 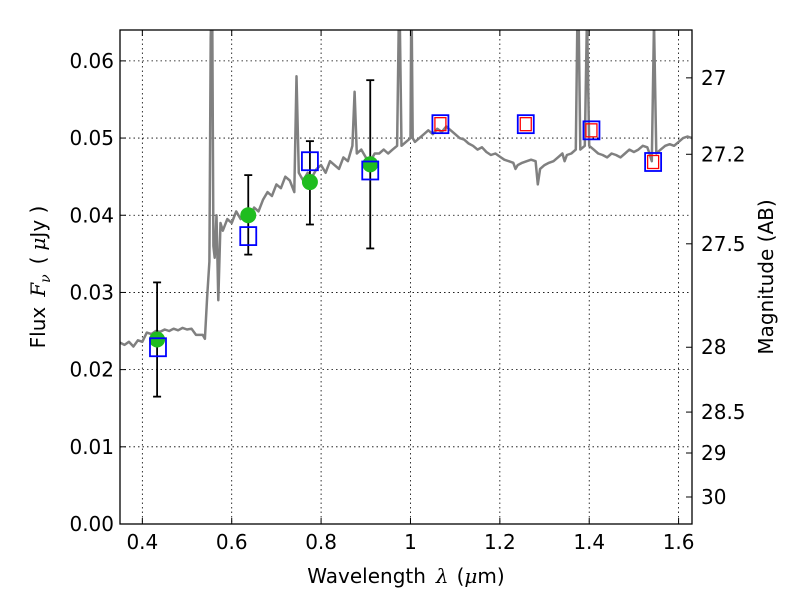 I want to click on y-tick-label: 0.05, so click(x=91, y=138).